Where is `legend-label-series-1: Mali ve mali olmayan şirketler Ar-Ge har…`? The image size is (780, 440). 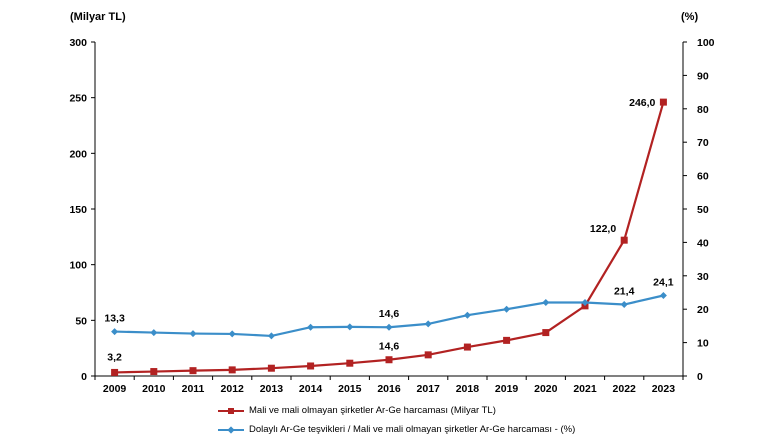 legend-label-series-1: Mali ve mali olmayan şirketler Ar-Ge har… is located at coordinates (372, 410).